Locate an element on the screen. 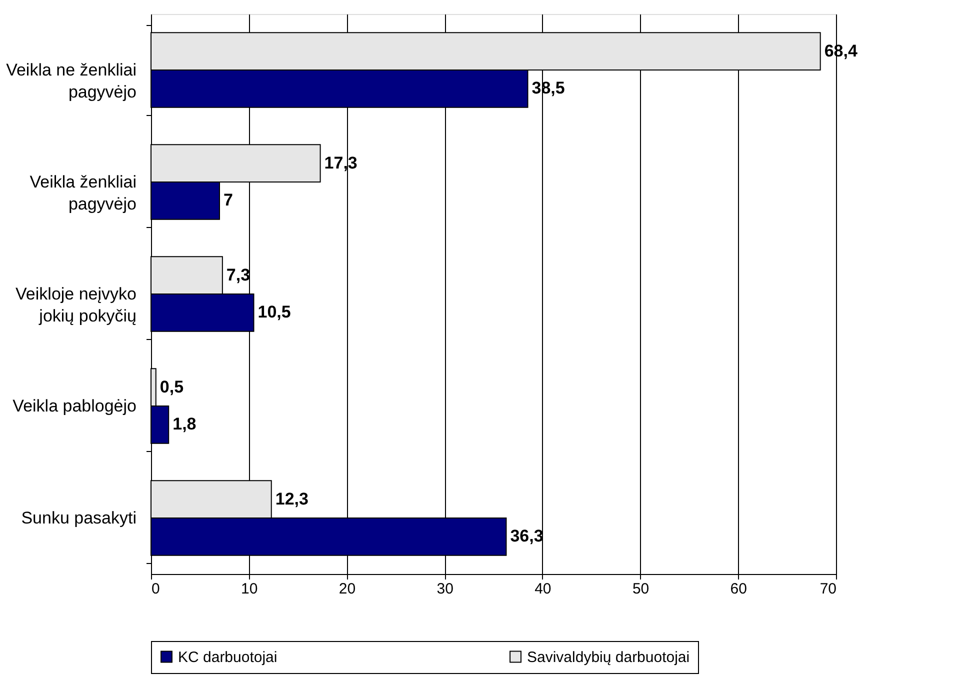 This screenshot has height=694, width=961. x-tick-label: 40 is located at coordinates (543, 589).